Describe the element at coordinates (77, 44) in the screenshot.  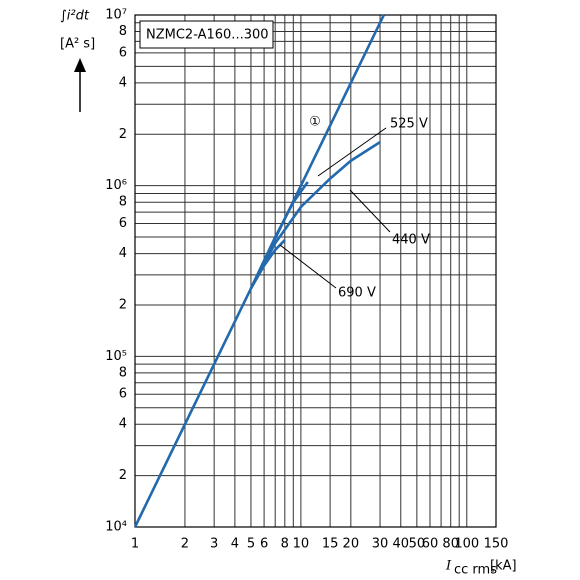
I see `y-unit: [A² s]` at that location.